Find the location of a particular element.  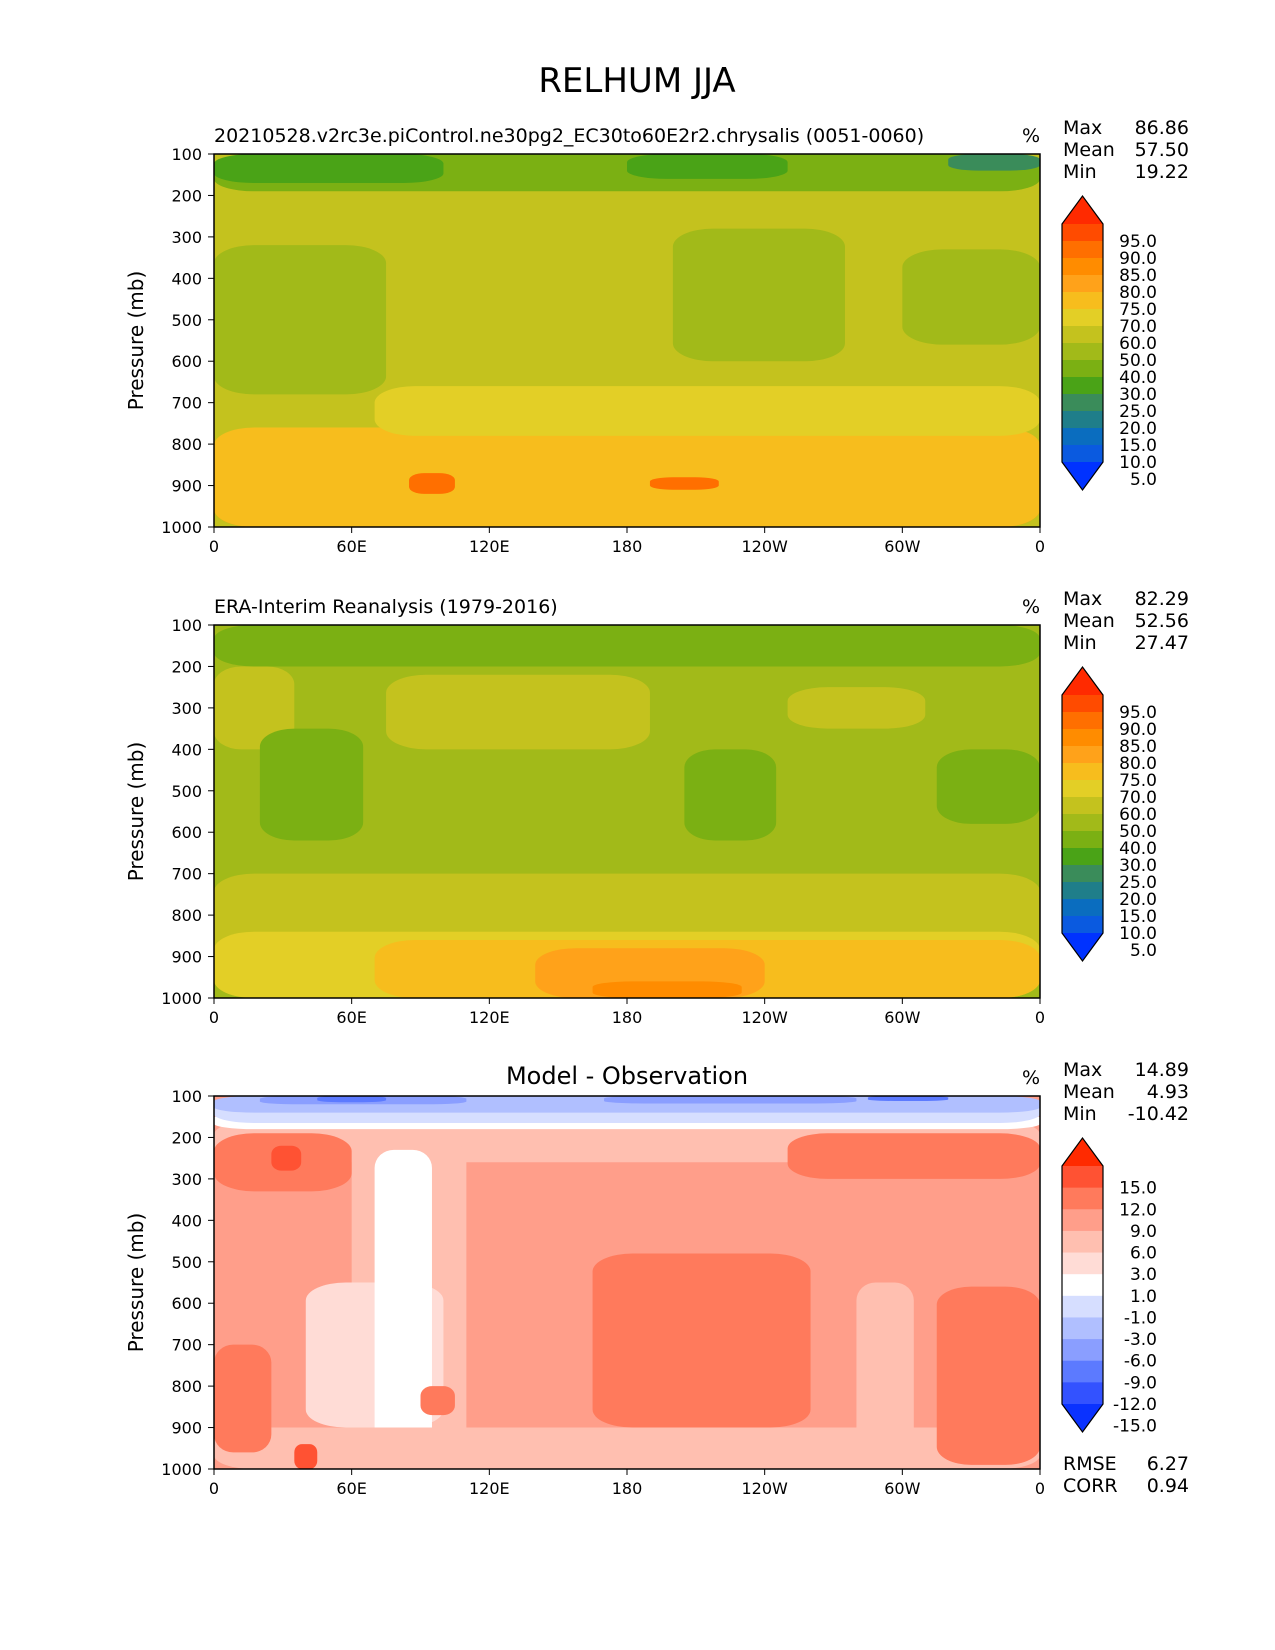

colorbar-label: -1.0 is located at coordinates (1140, 1318).